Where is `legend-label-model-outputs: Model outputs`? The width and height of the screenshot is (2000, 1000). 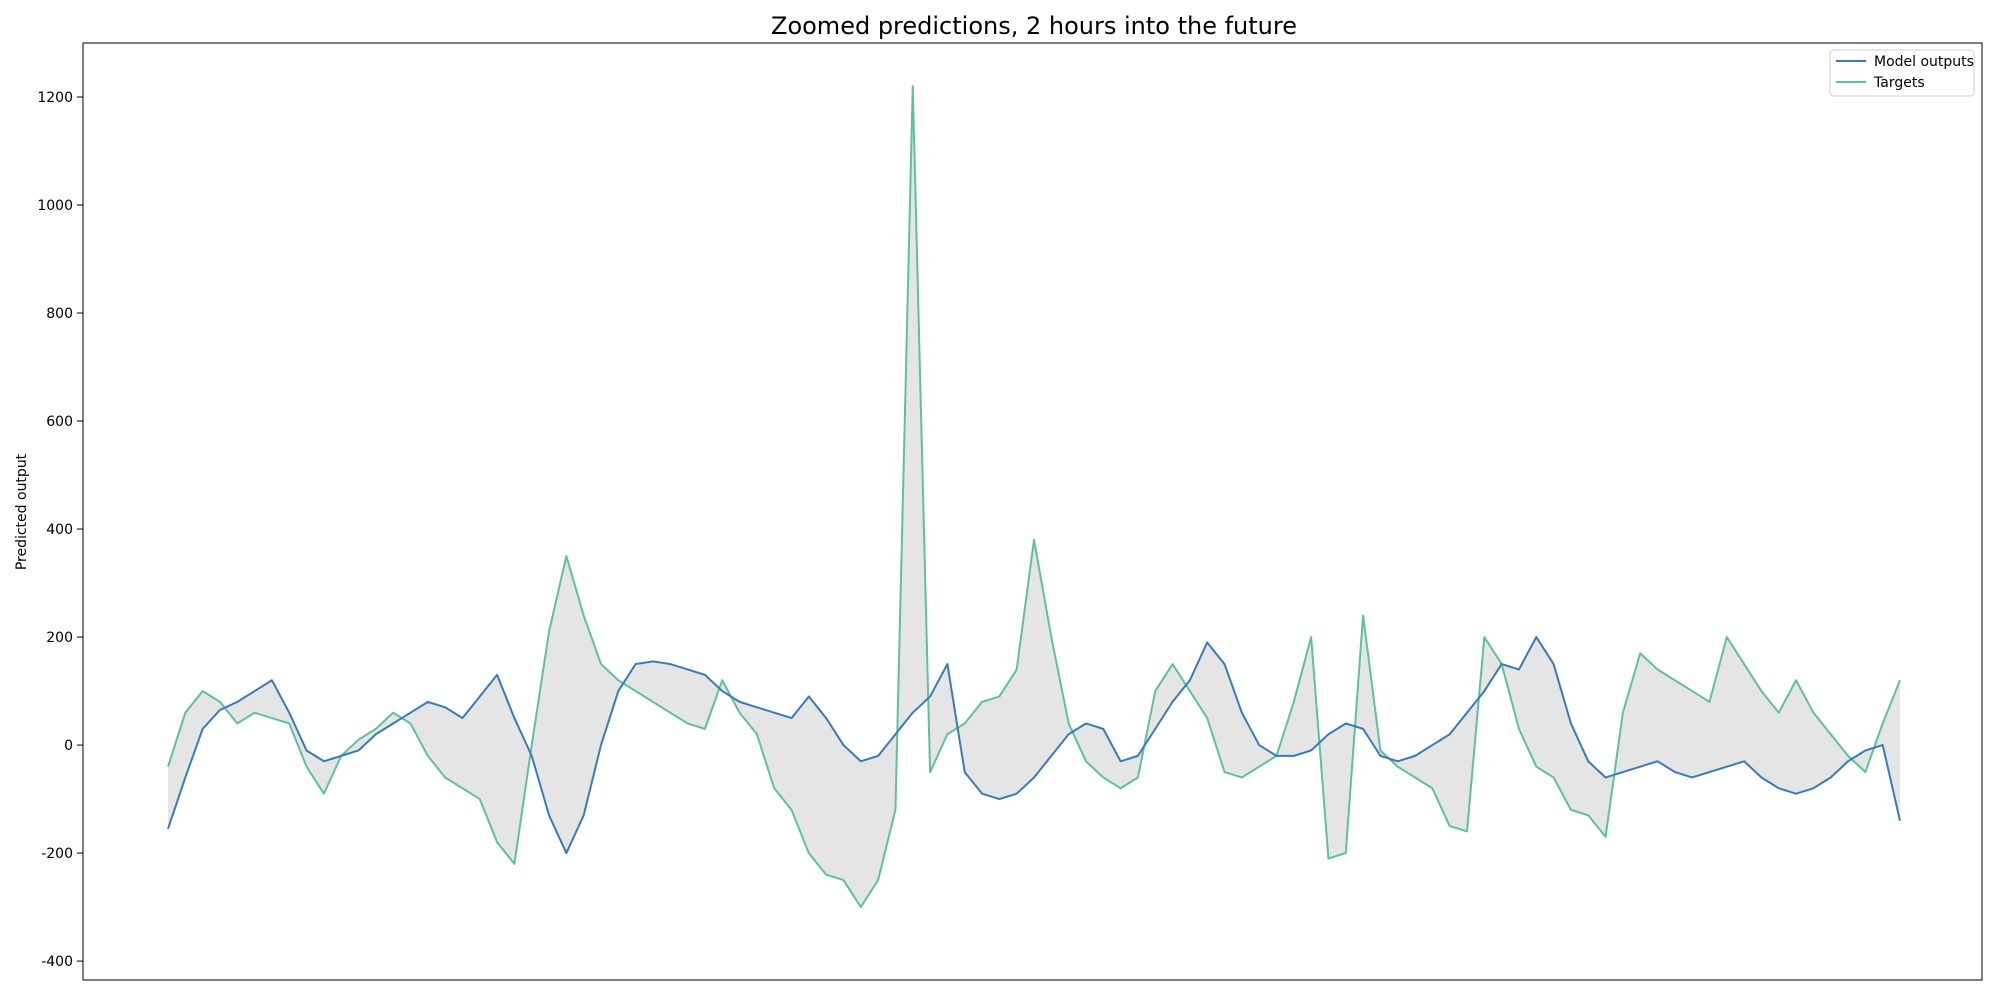 legend-label-model-outputs: Model outputs is located at coordinates (1924, 62).